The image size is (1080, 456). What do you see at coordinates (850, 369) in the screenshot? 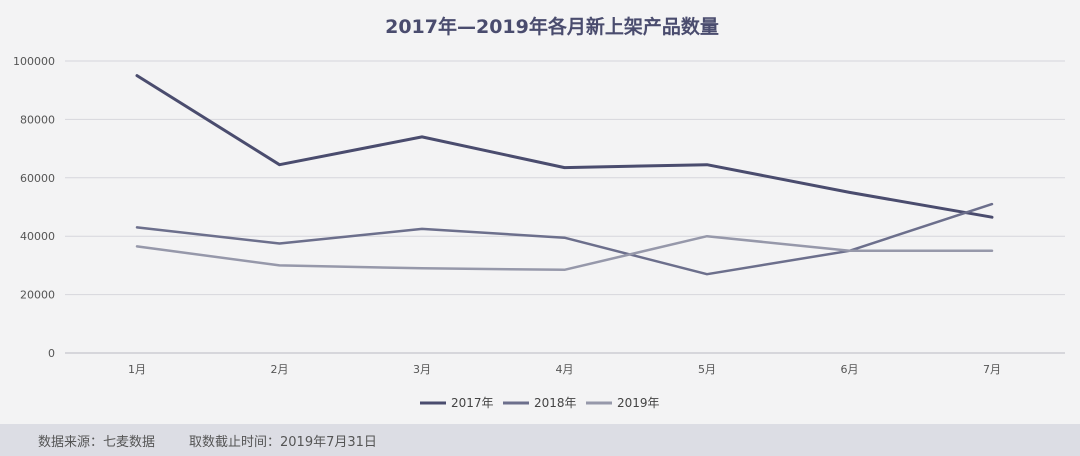
I see `x-tick-label: 6月` at bounding box center [850, 369].